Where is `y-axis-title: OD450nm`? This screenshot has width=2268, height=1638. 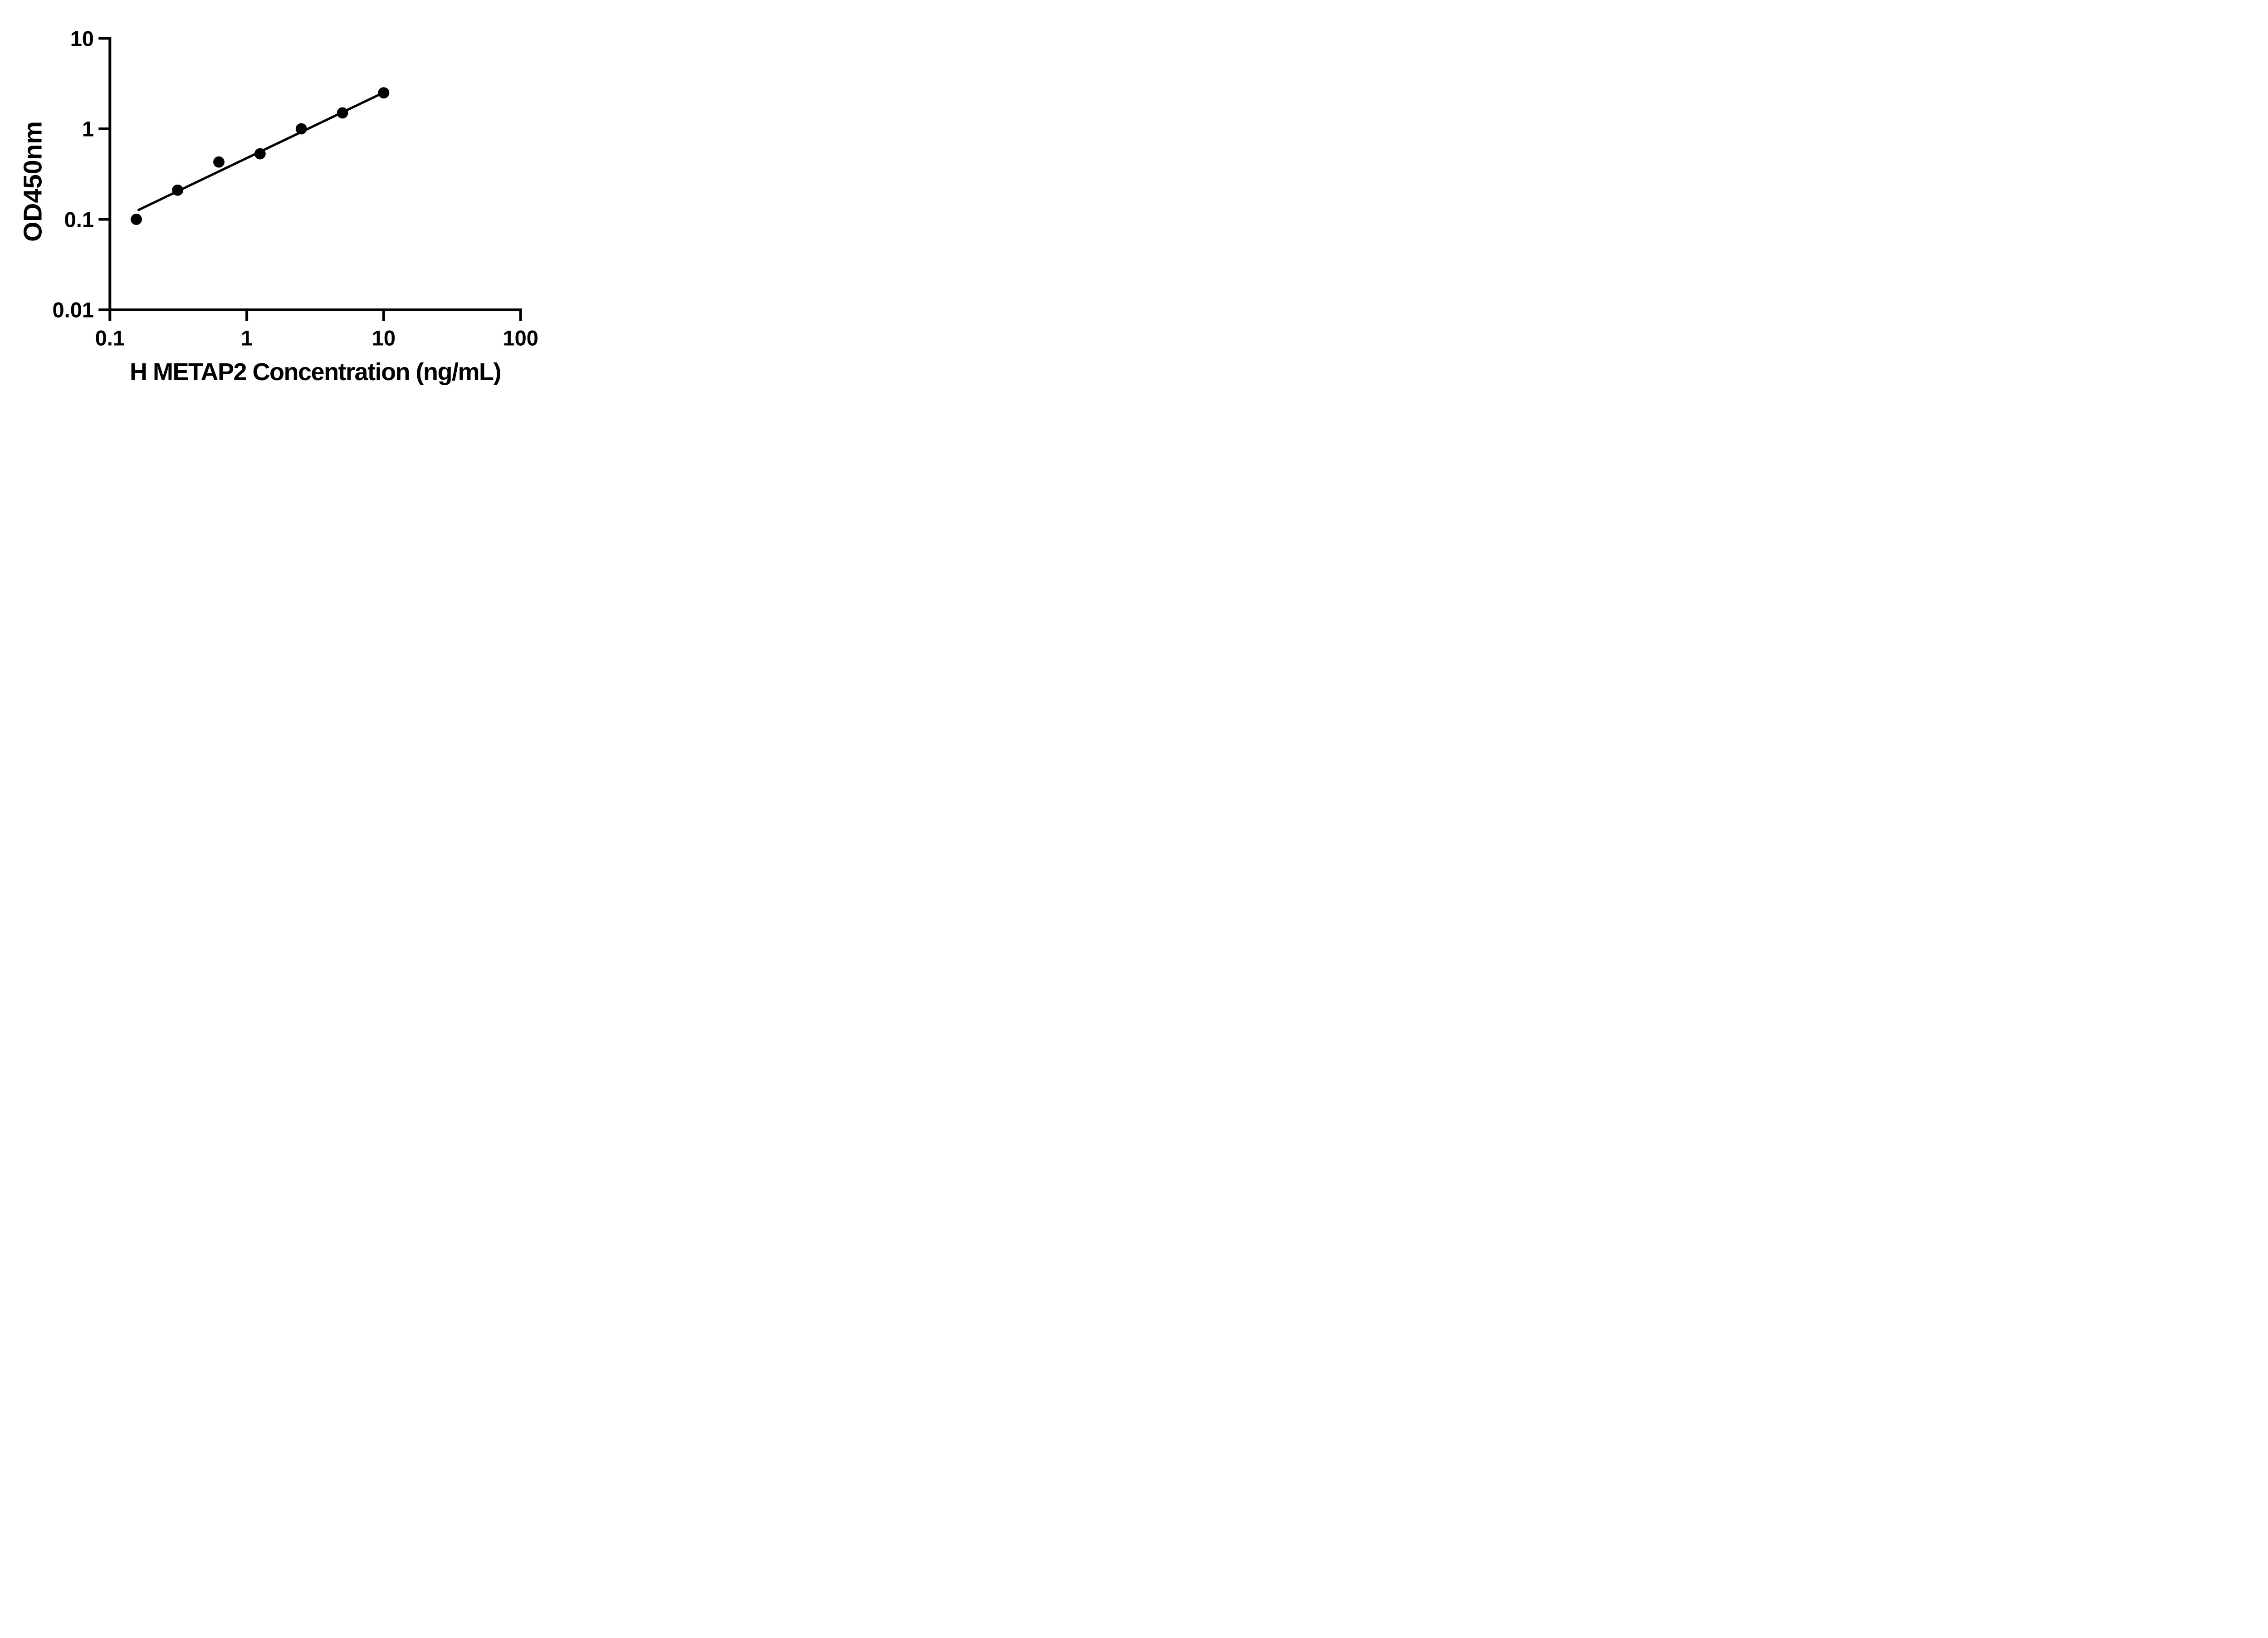
y-axis-title: OD450nm is located at coordinates (33, 181).